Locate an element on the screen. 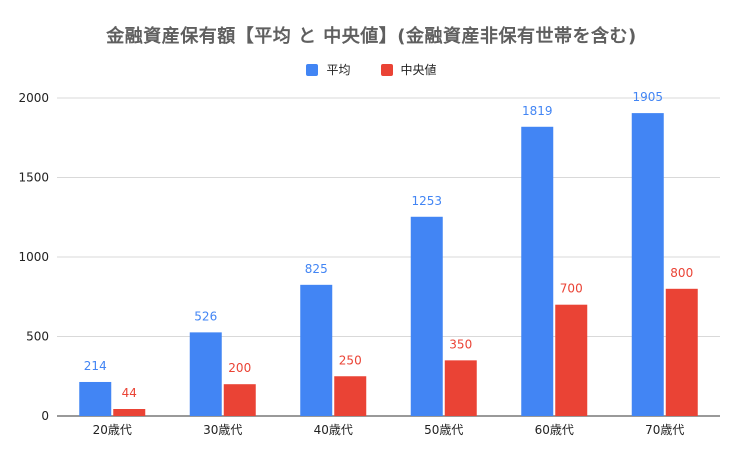 The image size is (743, 459). chart-legend: 平均 中央値 is located at coordinates (371, 69).